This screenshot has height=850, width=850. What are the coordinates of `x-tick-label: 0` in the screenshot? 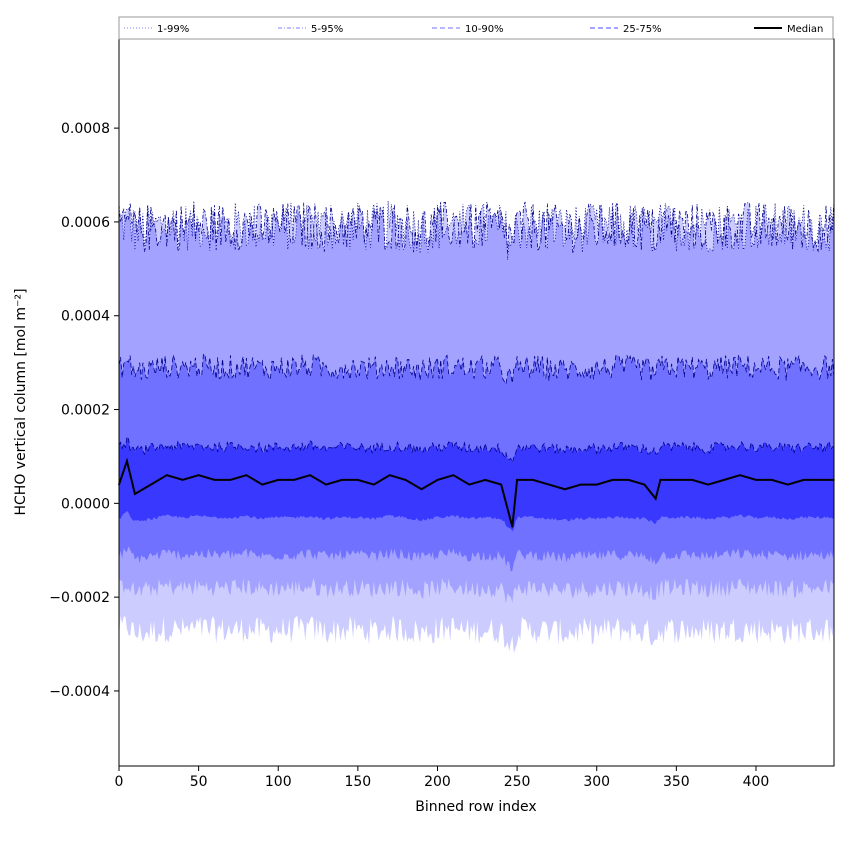 It's located at (119, 782).